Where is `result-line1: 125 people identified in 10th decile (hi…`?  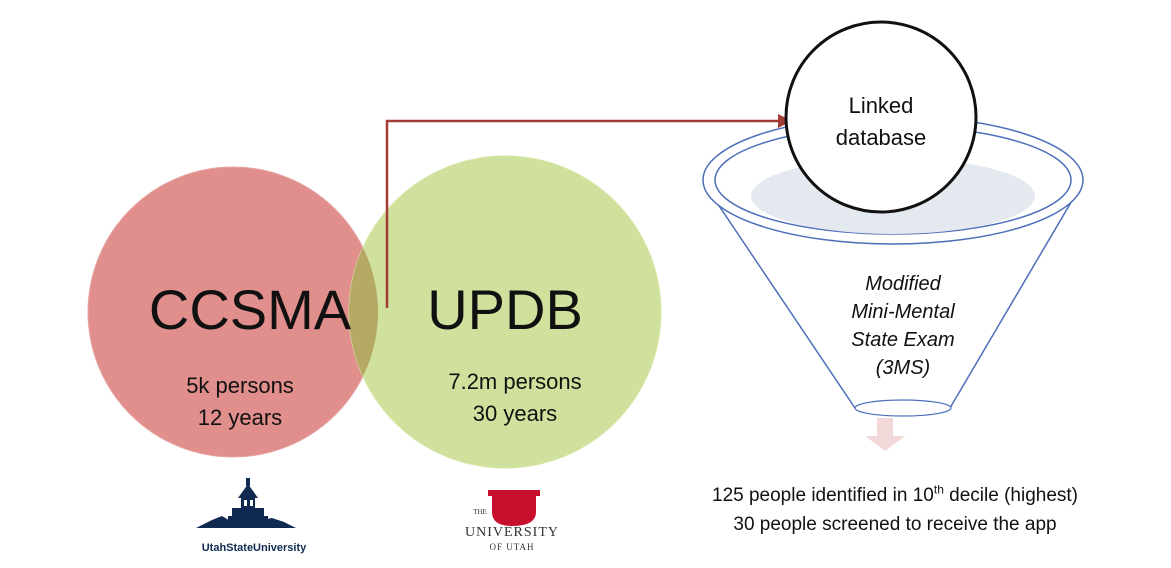
result-line1: 125 people identified in 10th decile (hi… is located at coordinates (895, 496).